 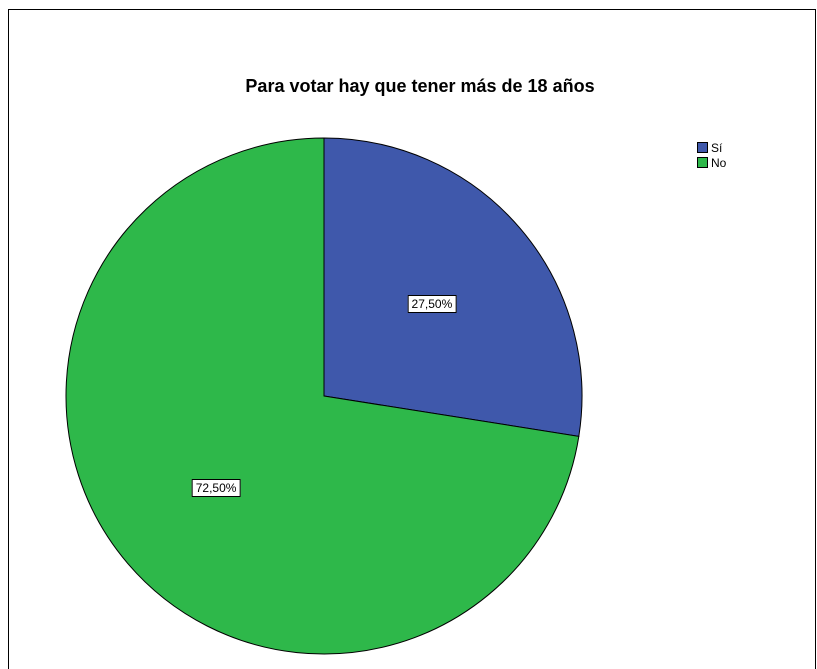 What do you see at coordinates (719, 162) in the screenshot?
I see `legend-label-no: No` at bounding box center [719, 162].